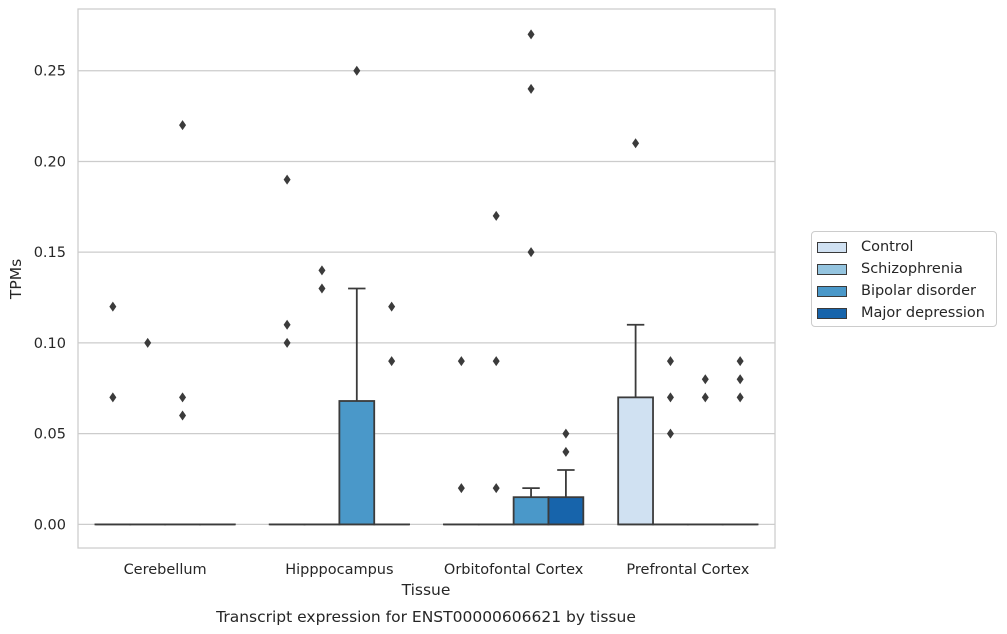  What do you see at coordinates (687, 570) in the screenshot?
I see `x-tick-label: Prefrontal Cortex` at bounding box center [687, 570].